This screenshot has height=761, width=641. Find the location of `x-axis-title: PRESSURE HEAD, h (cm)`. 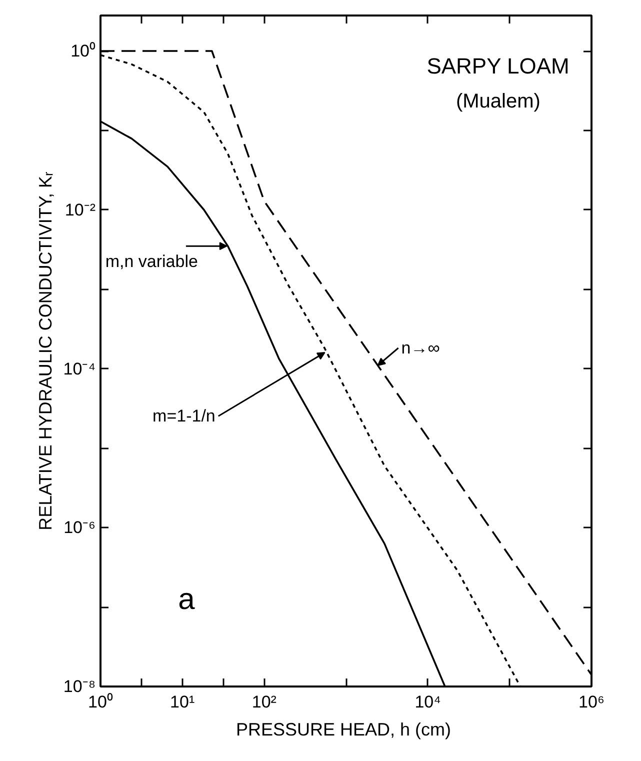

x-axis-title: PRESSURE HEAD, h (cm) is located at coordinates (344, 730).